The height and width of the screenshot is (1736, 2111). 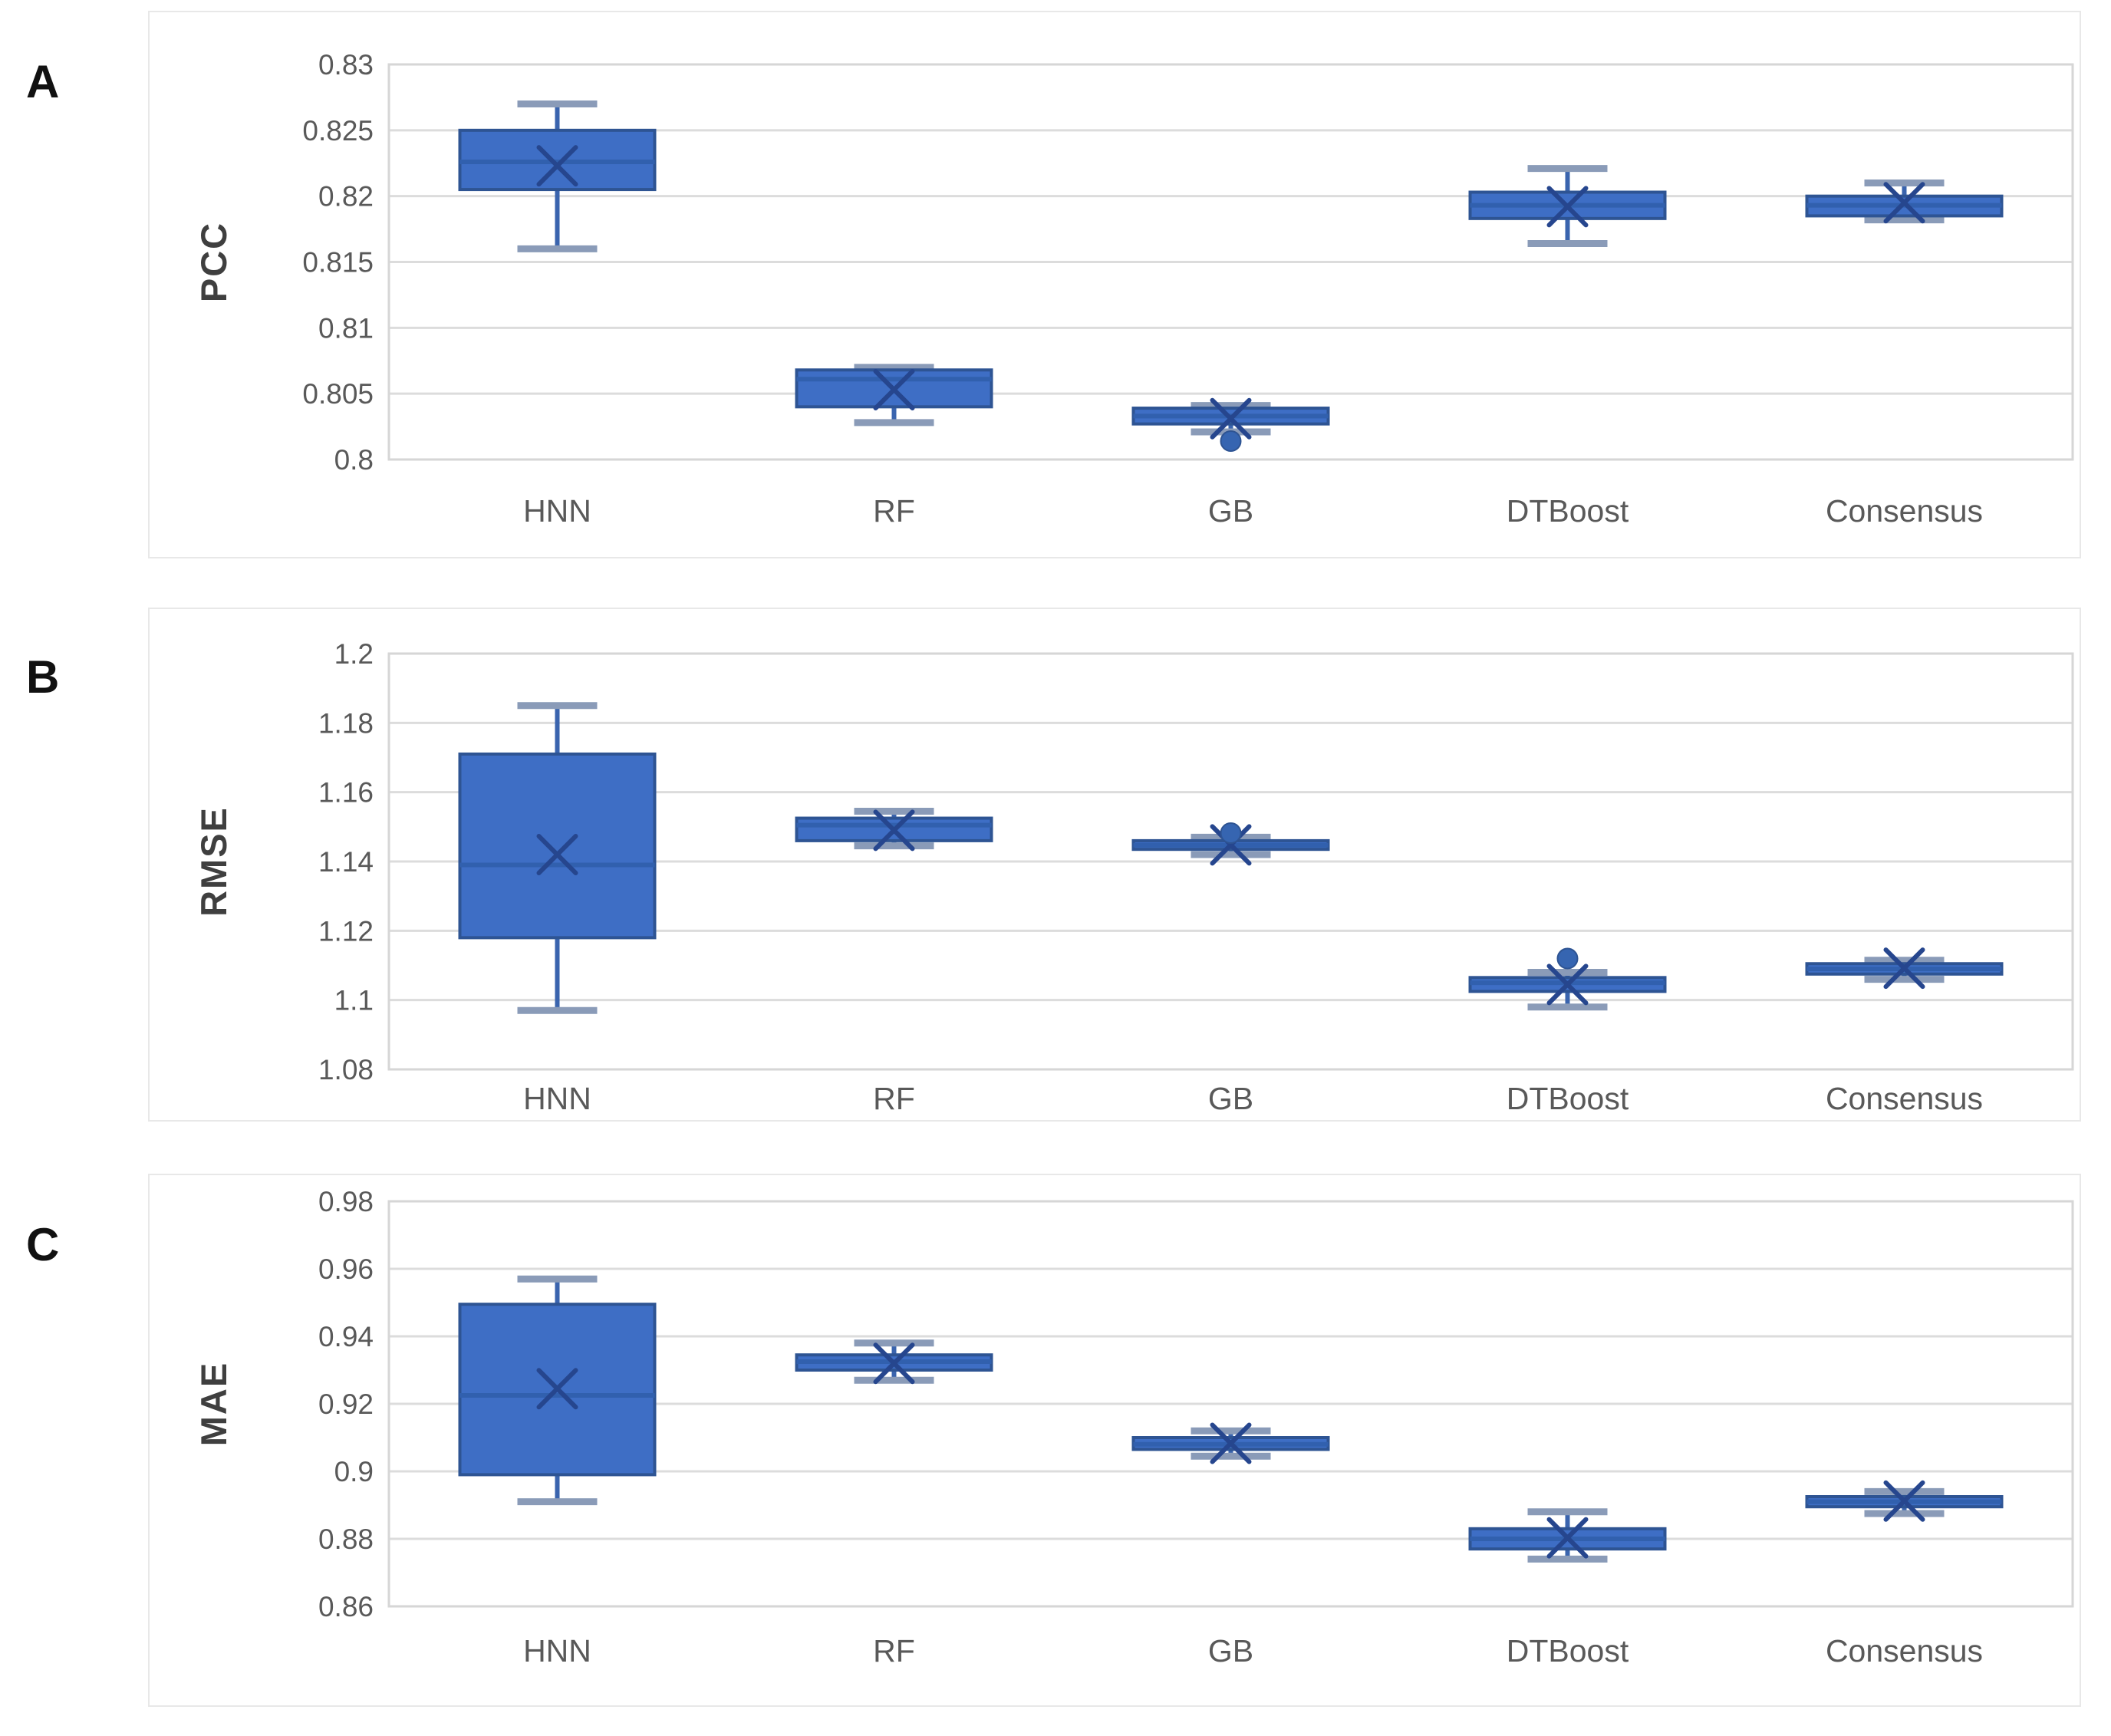 I want to click on y-axis-title: MAE, so click(x=213, y=1404).